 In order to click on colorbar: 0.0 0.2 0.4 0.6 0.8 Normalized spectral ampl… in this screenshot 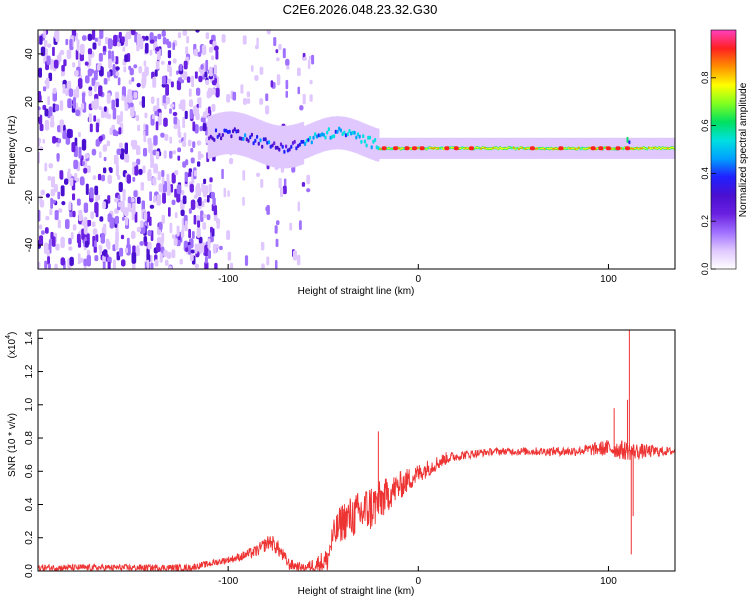, I will do `click(724, 152)`.